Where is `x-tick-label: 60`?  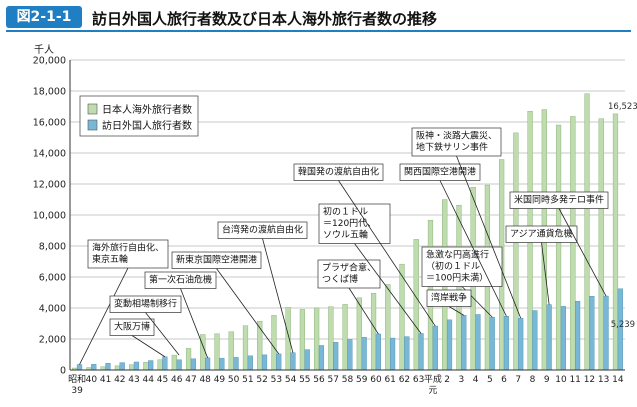
x-tick-label: 60 is located at coordinates (376, 380).